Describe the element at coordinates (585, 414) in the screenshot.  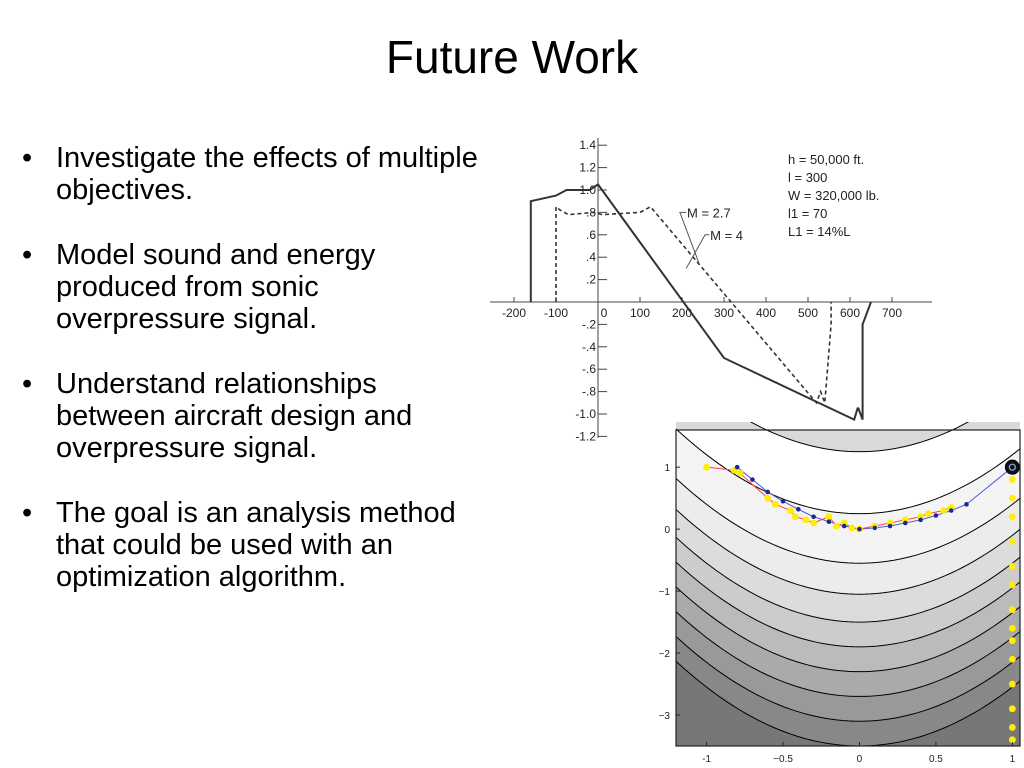
I see `y-tick-label: -1.0` at that location.